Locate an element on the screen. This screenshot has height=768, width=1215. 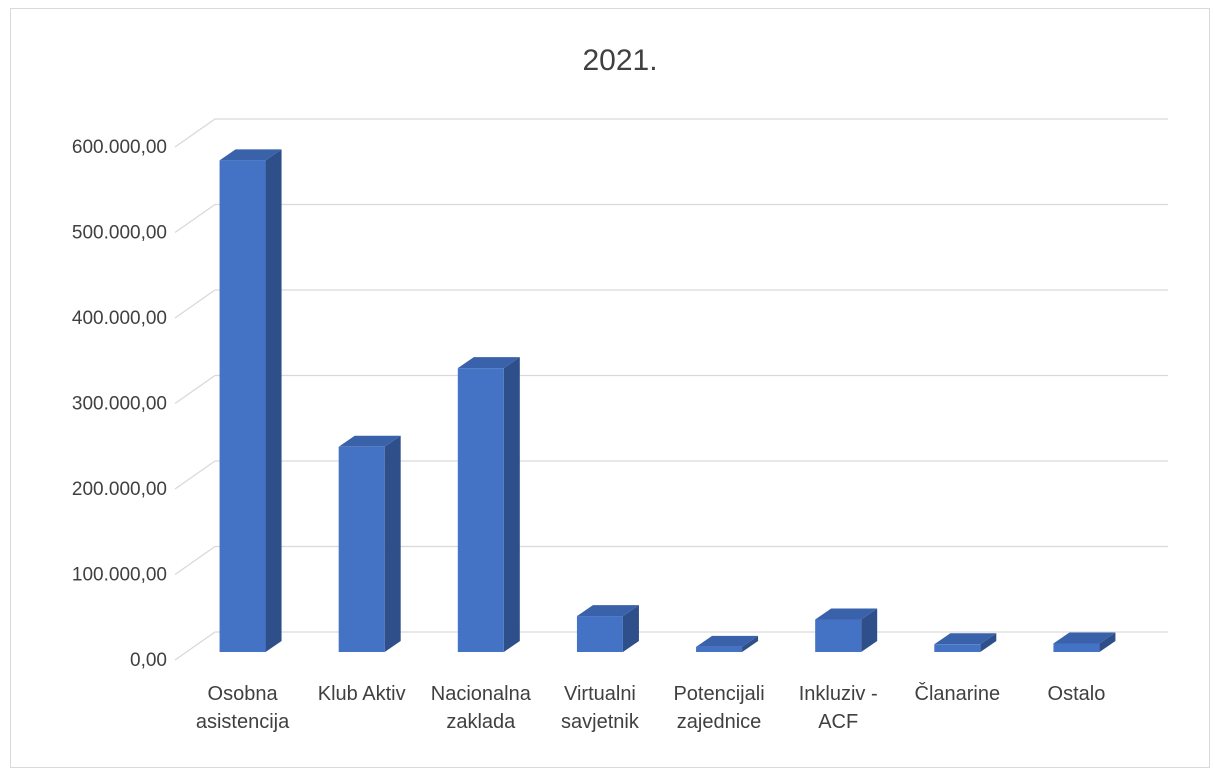
y-tick-label: 0,00 is located at coordinates (148, 660).